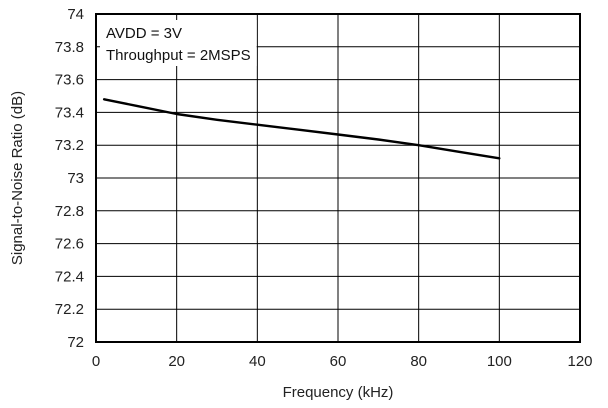 The height and width of the screenshot is (408, 608). I want to click on x-axis-title: Frequency (kHz), so click(338, 392).